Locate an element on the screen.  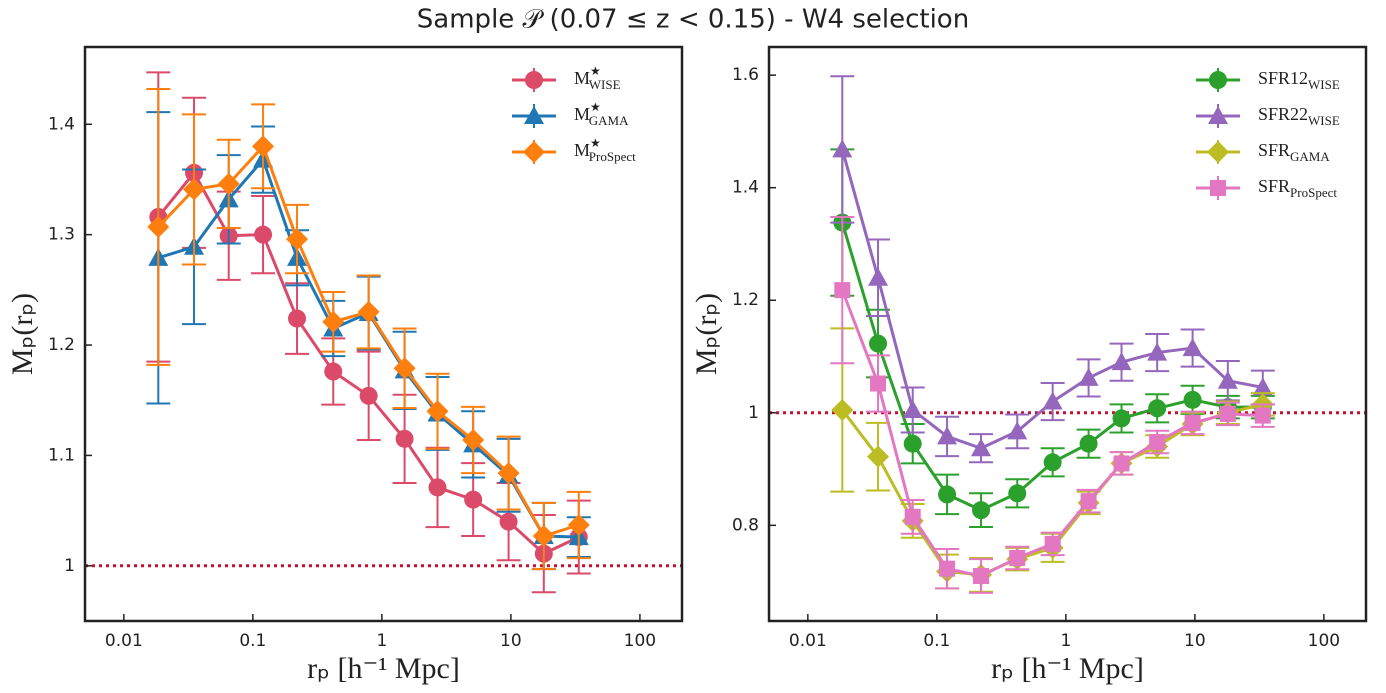
legend-label: M★ GAMA is located at coordinates (601, 114).